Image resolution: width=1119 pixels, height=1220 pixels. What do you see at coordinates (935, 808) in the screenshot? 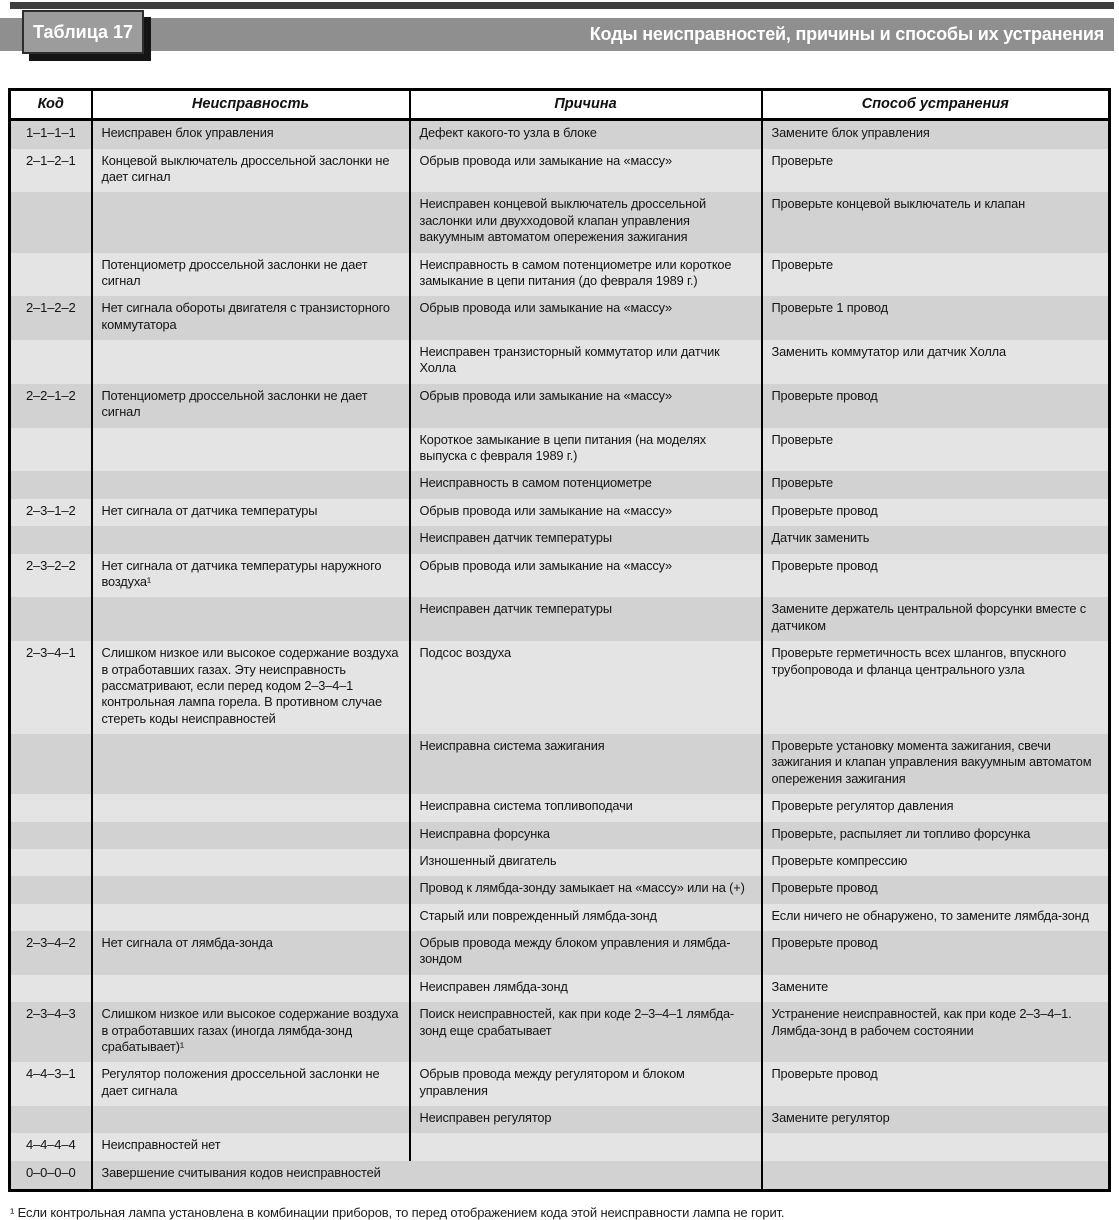
I see `remedy-cell: Проверьте регулятор давления` at bounding box center [935, 808].